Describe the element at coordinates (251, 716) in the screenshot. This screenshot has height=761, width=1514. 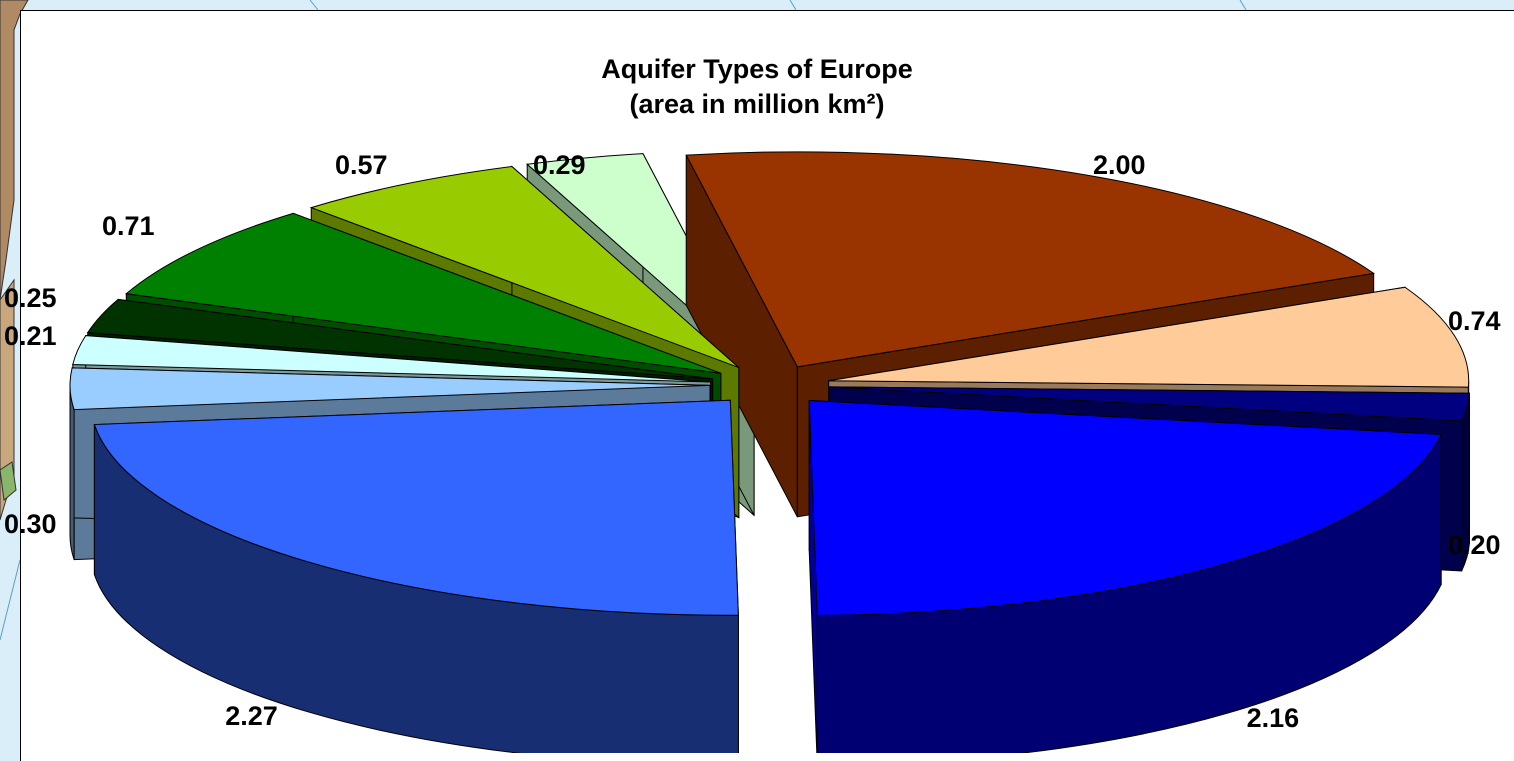
I see `data-label-4: 2.27` at that location.